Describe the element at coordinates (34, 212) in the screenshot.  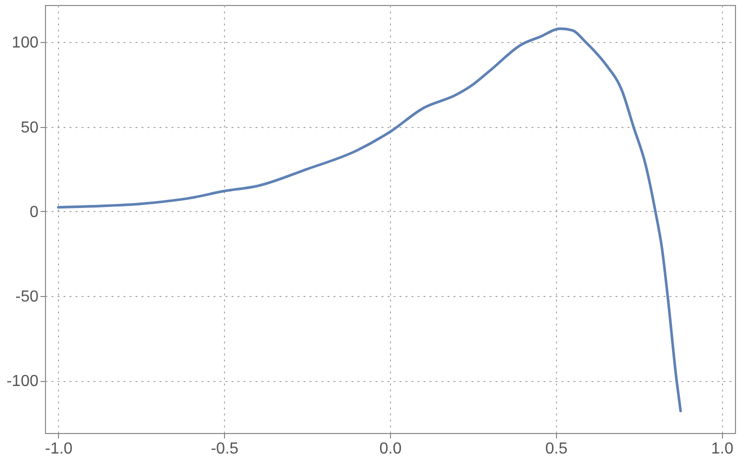
I see `y-tick-label: 0` at that location.